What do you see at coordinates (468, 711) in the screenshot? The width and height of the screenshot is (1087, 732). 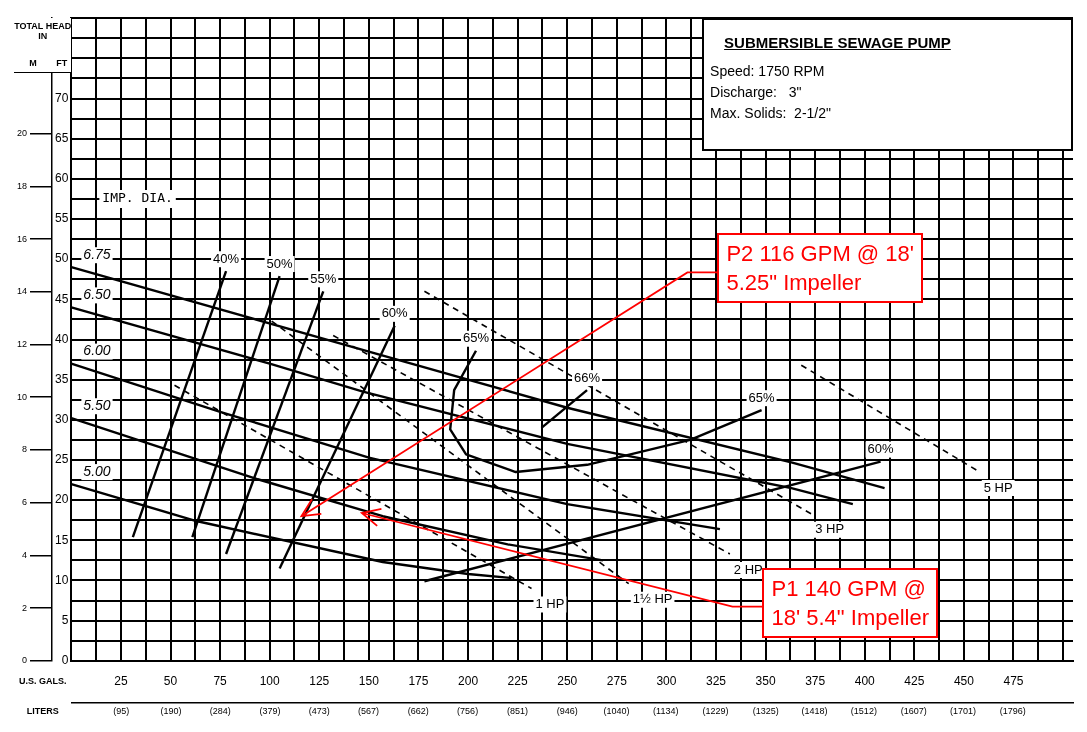 I see `x2-tick-label: (756)` at bounding box center [468, 711].